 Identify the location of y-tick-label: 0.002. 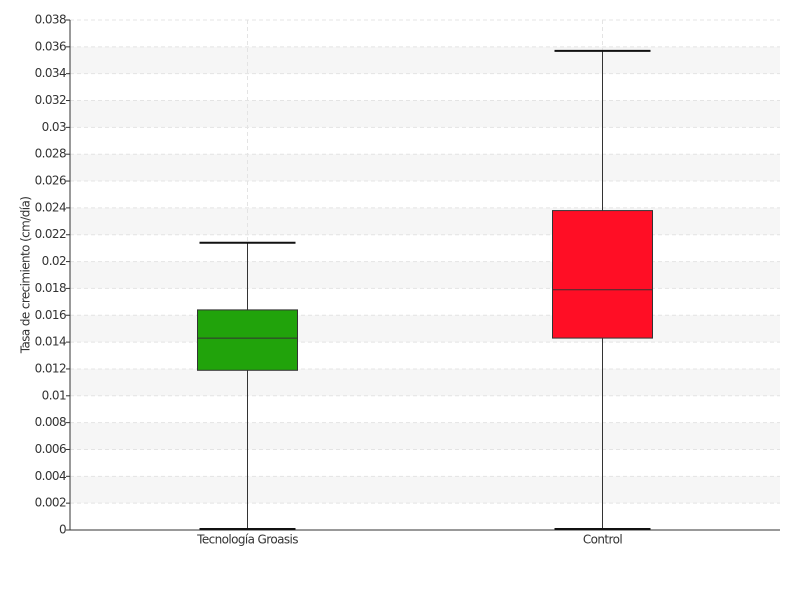
(50, 503).